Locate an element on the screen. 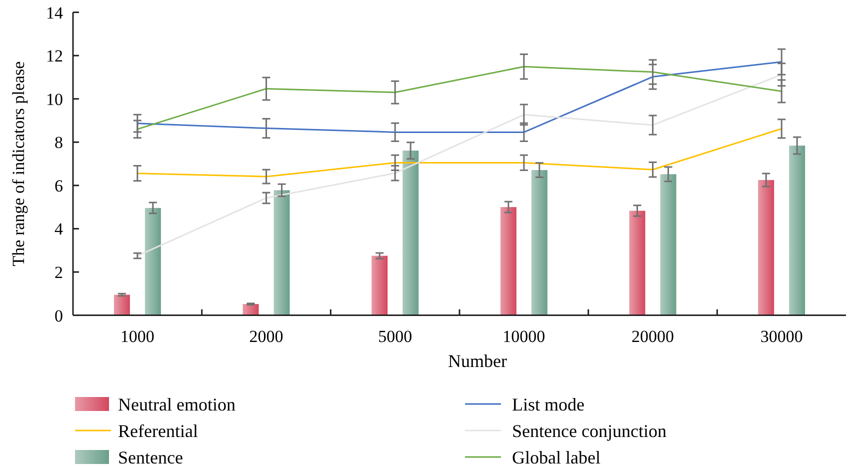  y-tick-label: 4 is located at coordinates (59, 229).